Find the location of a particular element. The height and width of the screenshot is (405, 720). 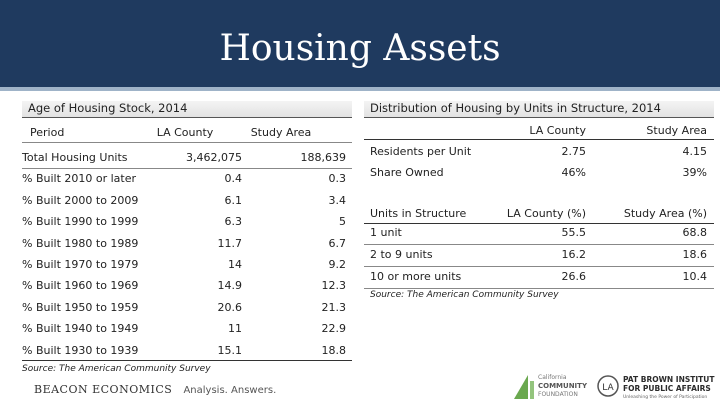

ccc-text-3: FOUNDATION is located at coordinates (558, 394).